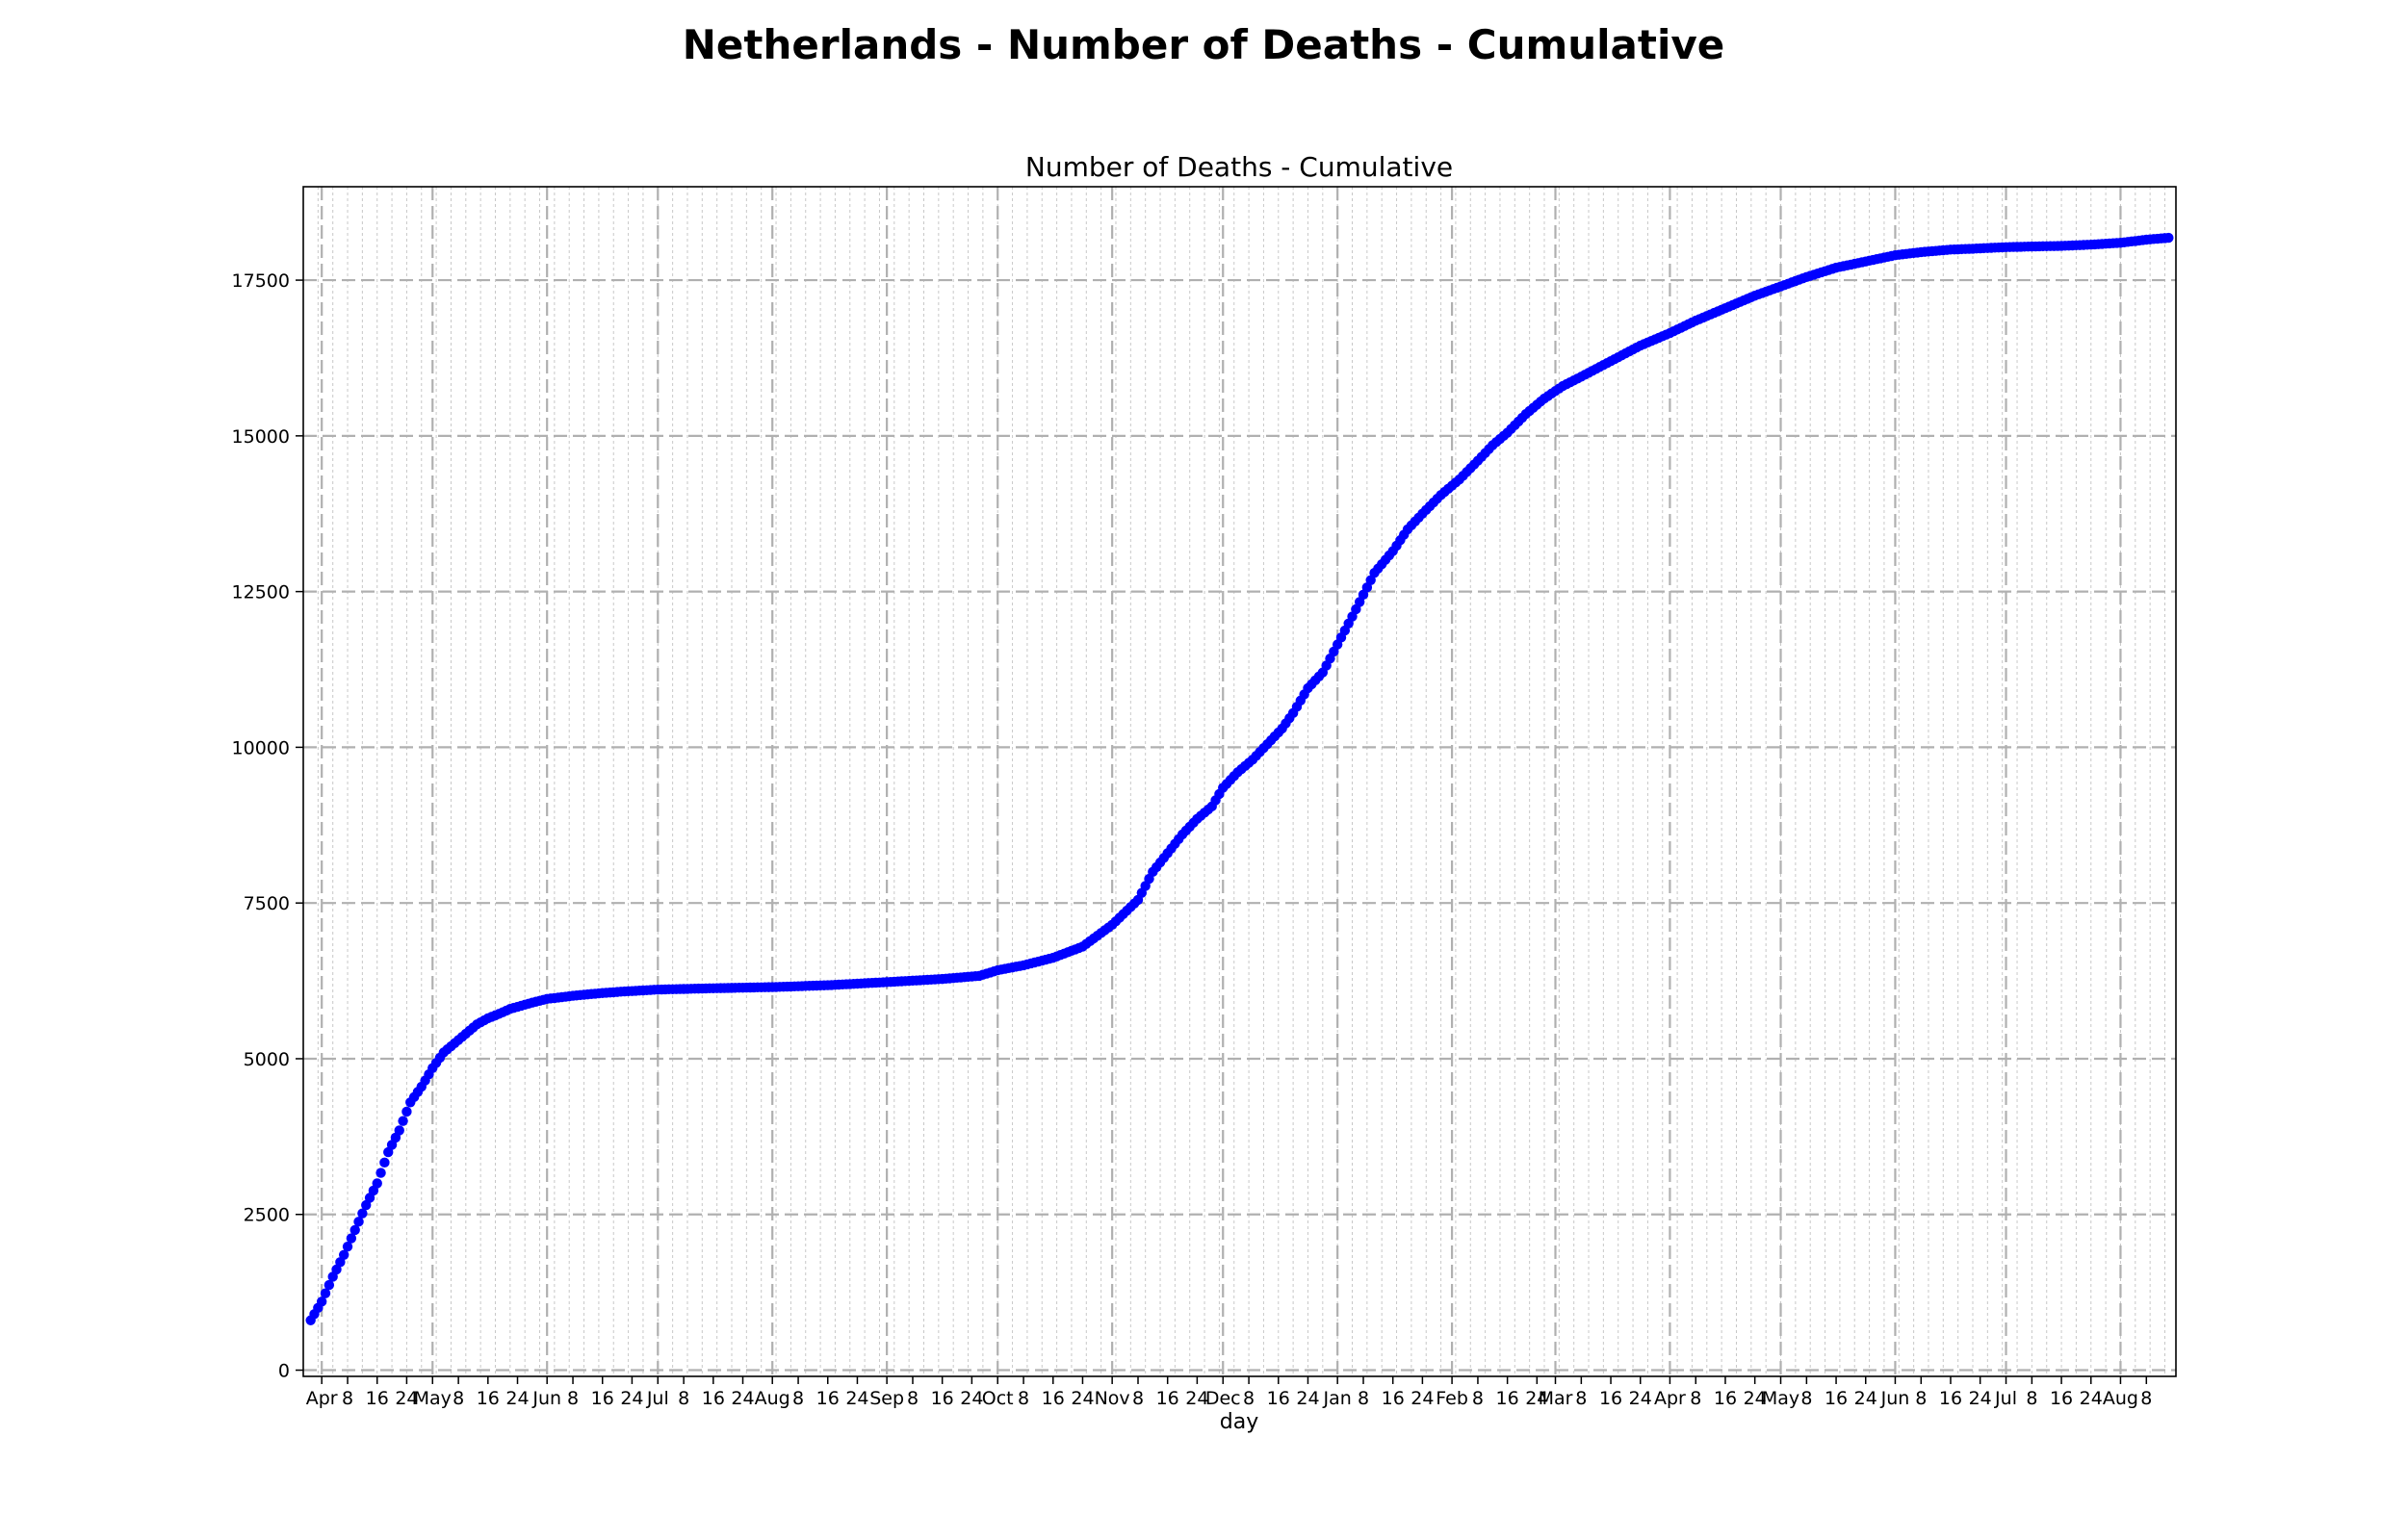  I want to click on x-tick-label: Dec, so click(1223, 1398).